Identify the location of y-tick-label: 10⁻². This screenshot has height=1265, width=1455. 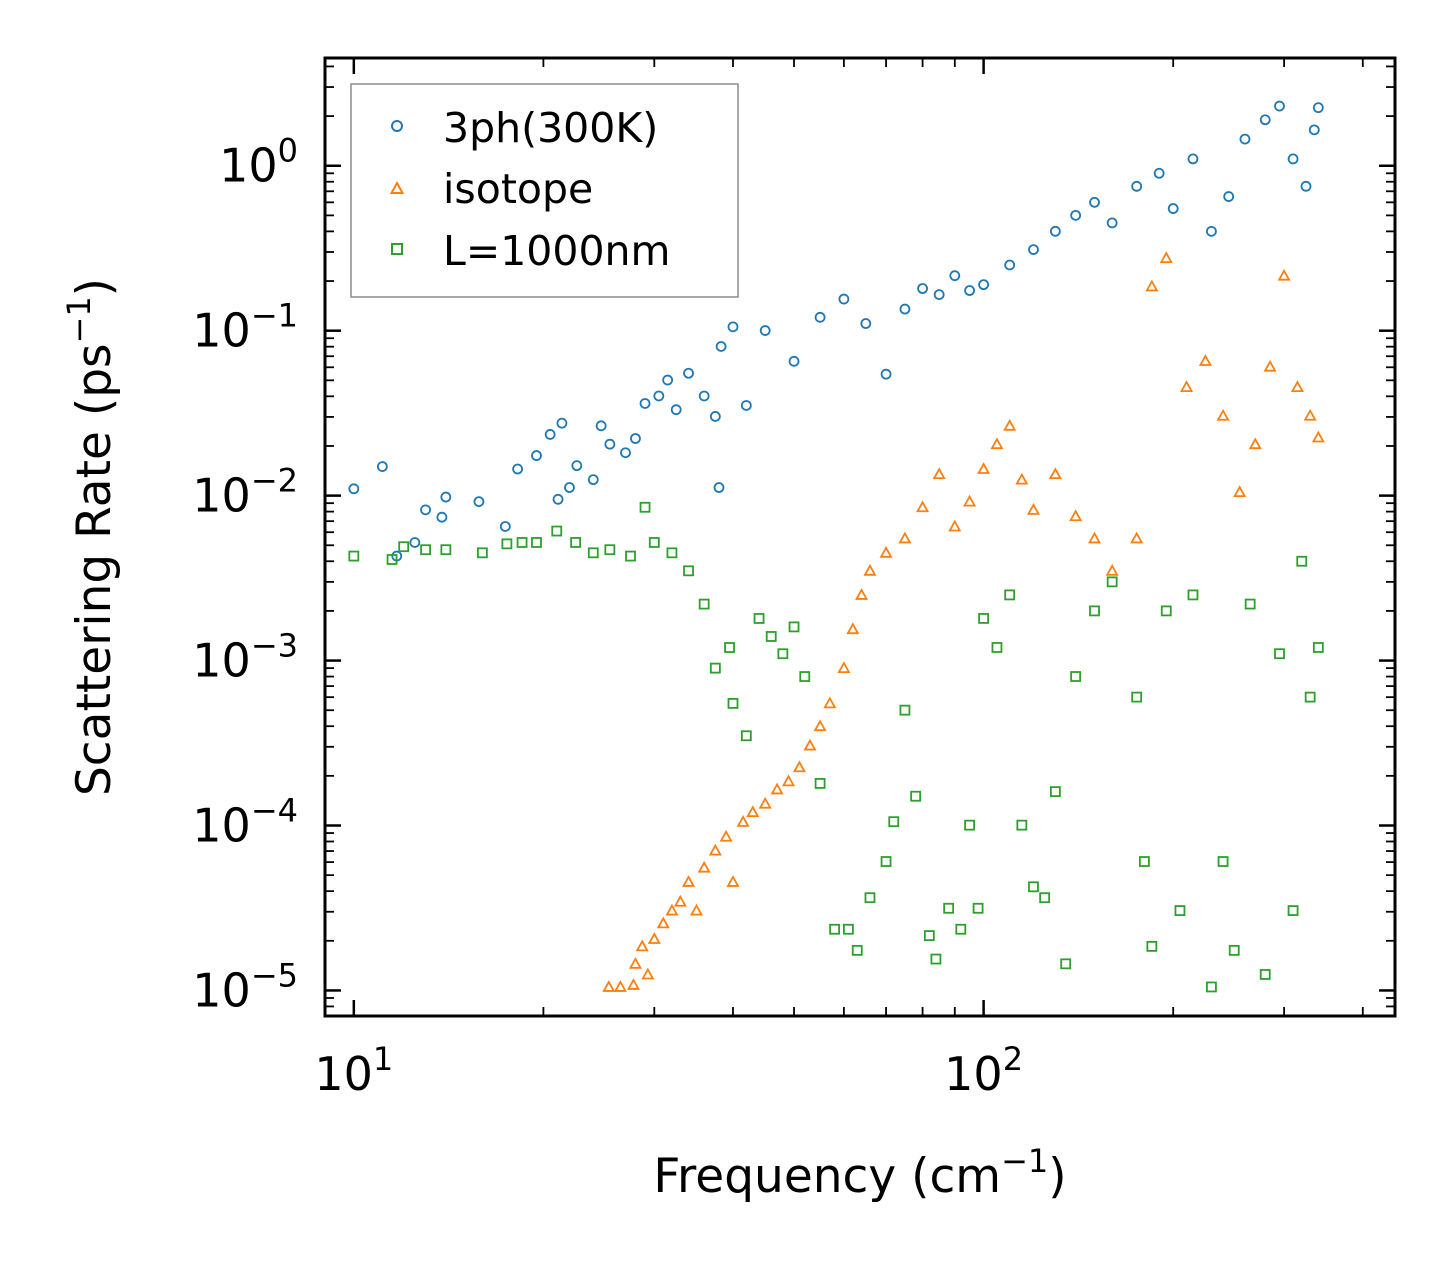
(245, 492).